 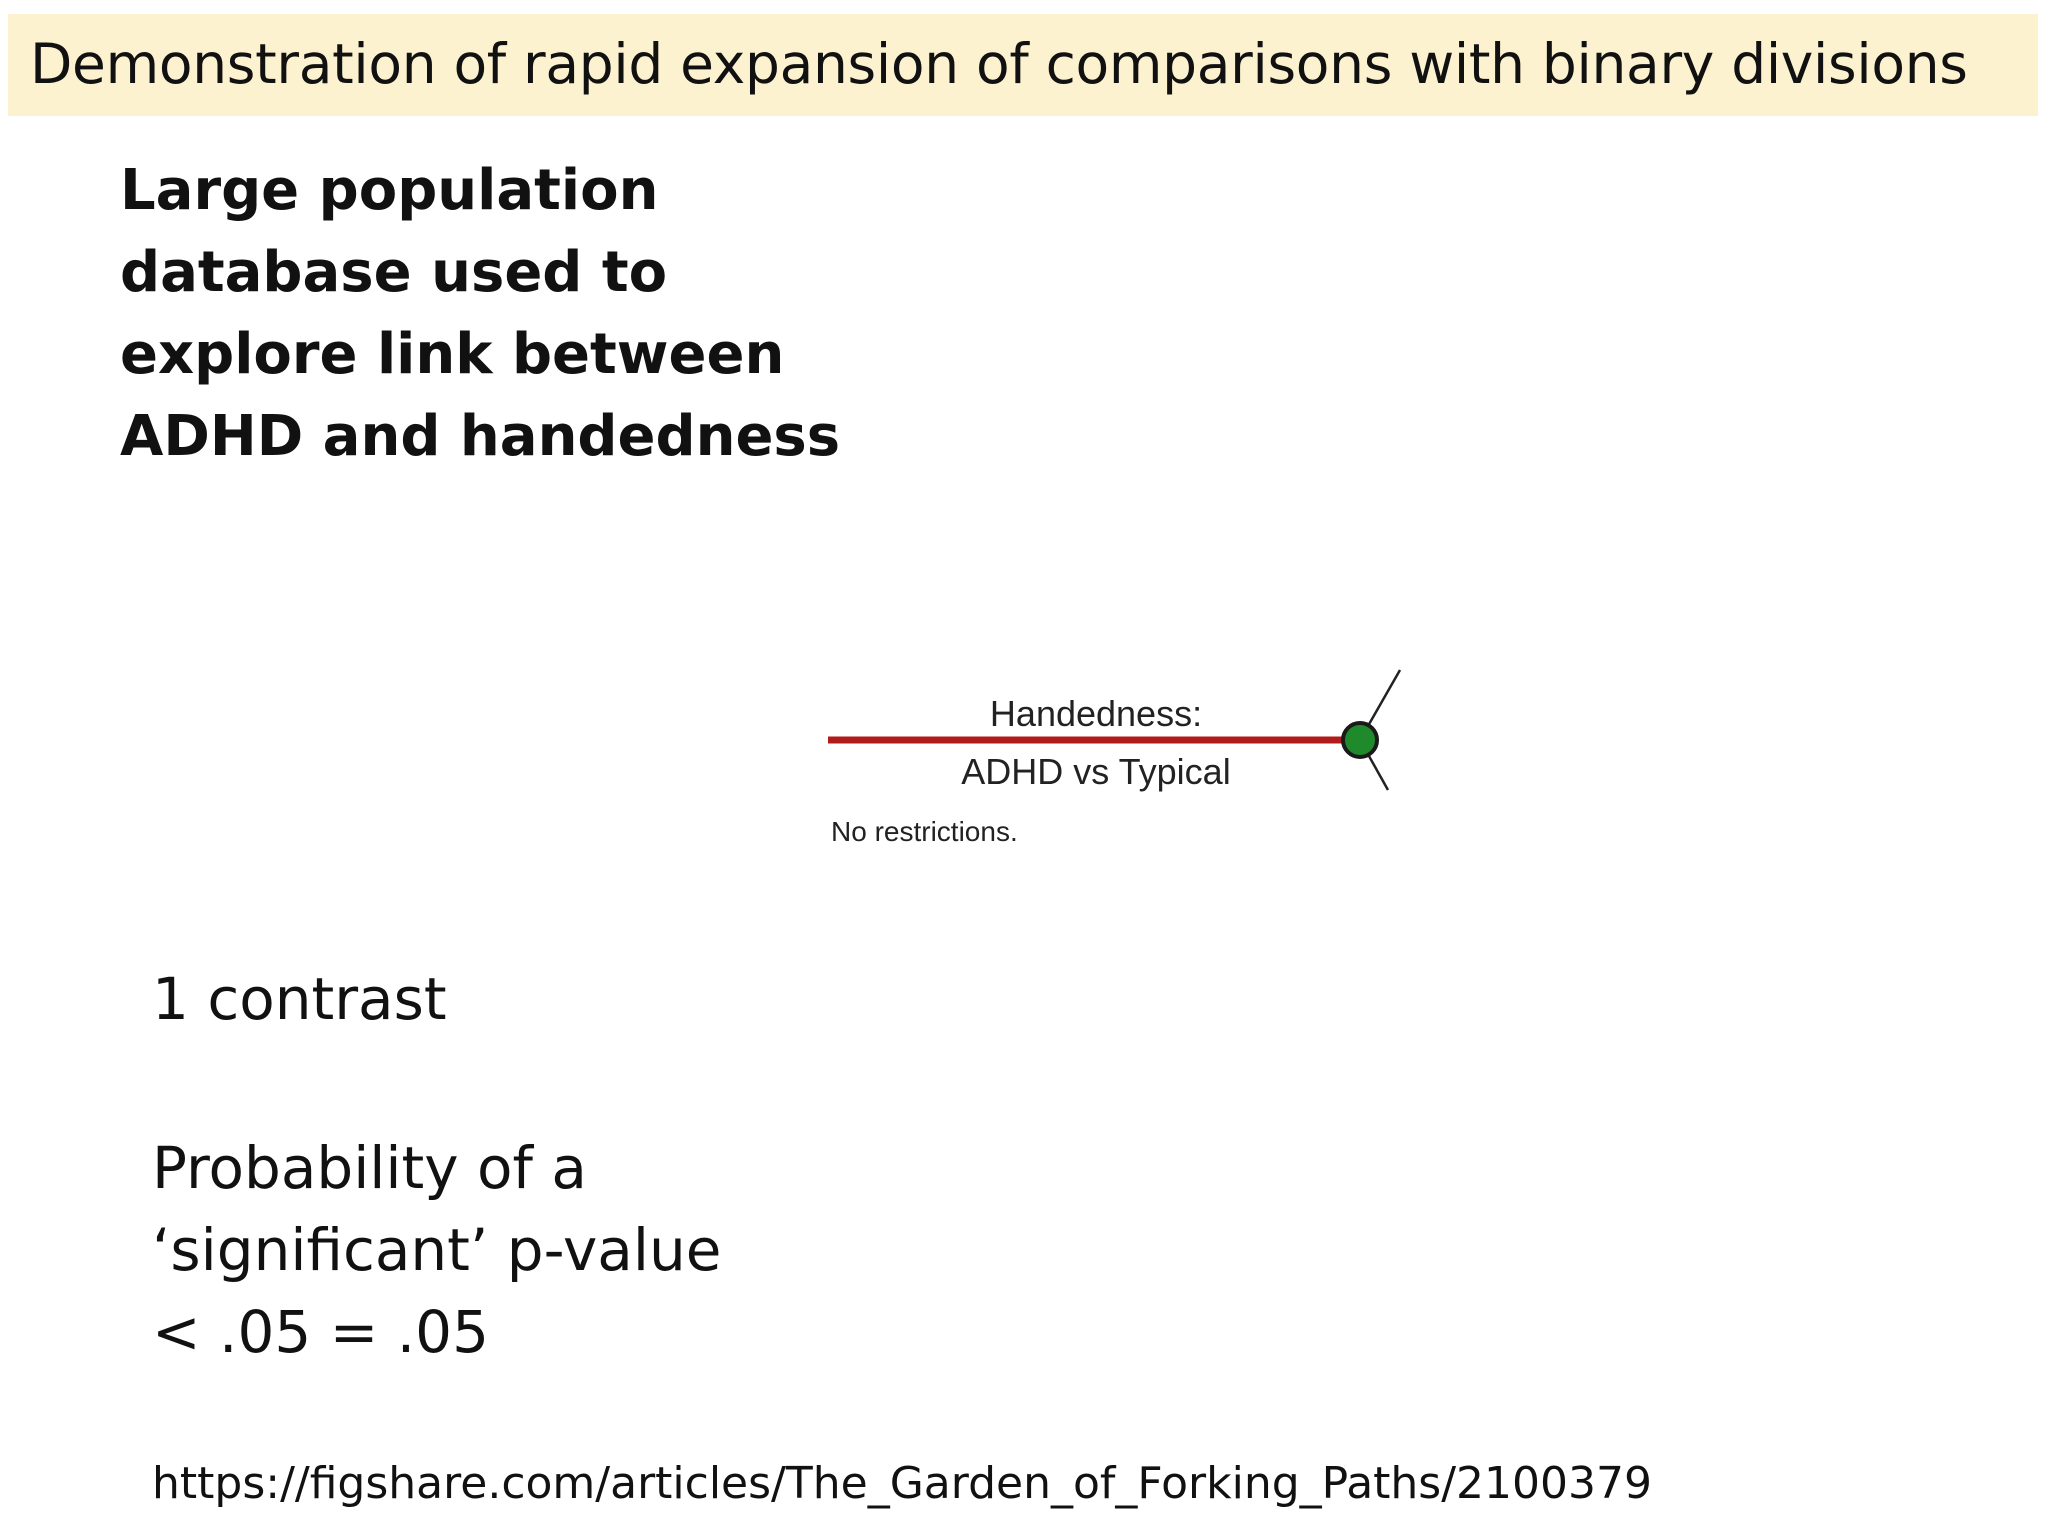 I want to click on branch-label-top: Handedness:, so click(x=1096, y=713).